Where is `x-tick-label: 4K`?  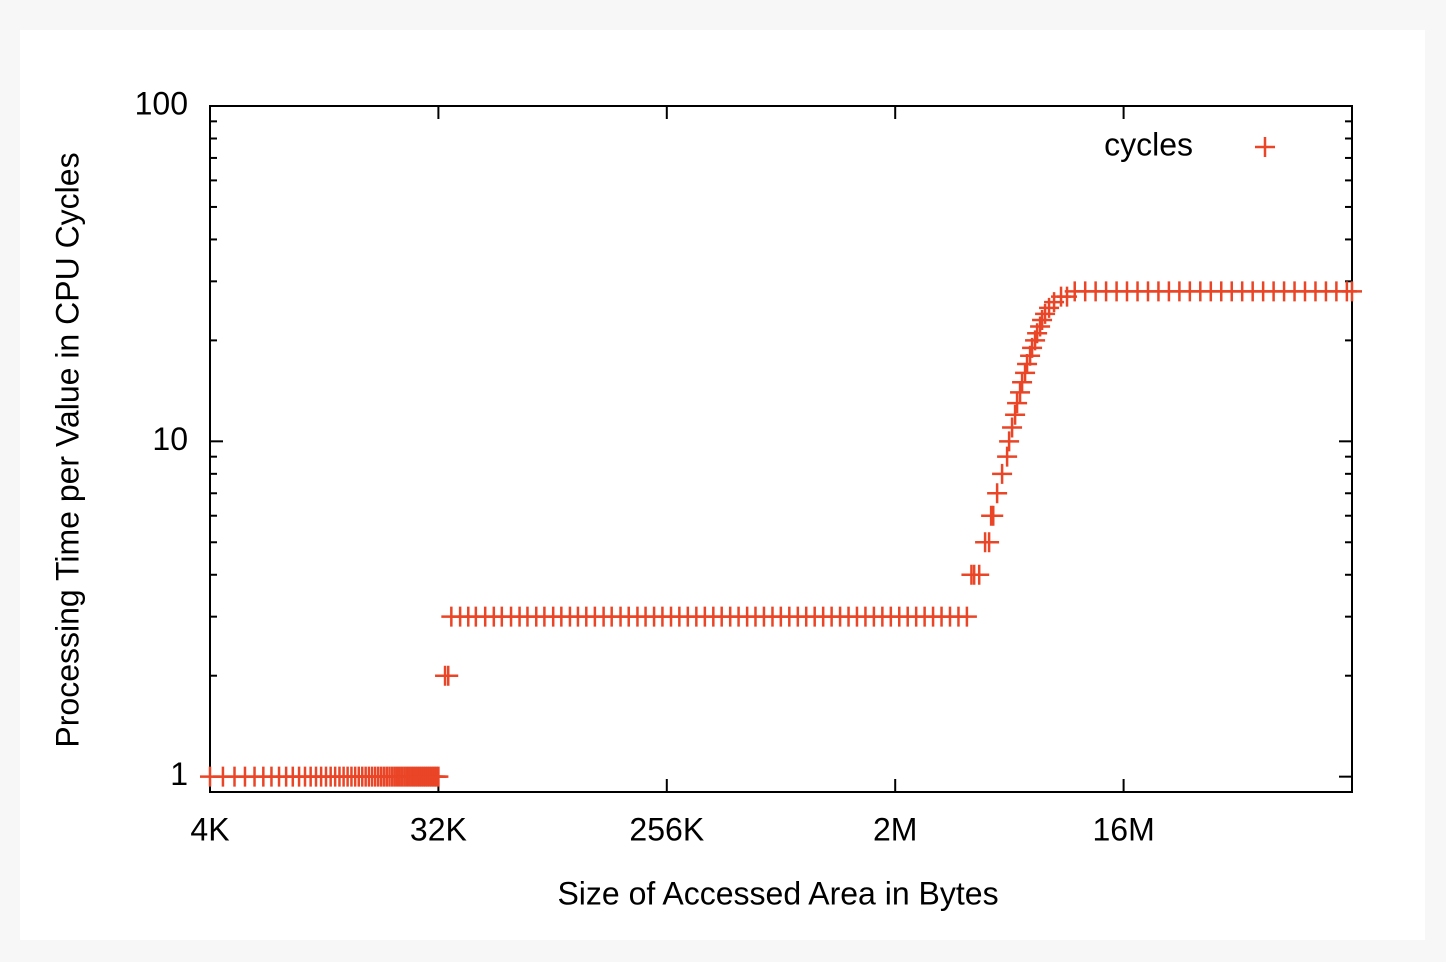 x-tick-label: 4K is located at coordinates (209, 829).